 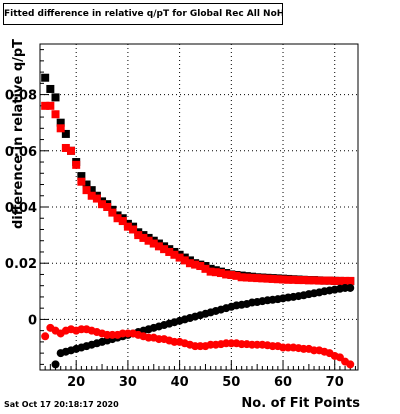 What do you see at coordinates (128, 382) in the screenshot?
I see `x-tick-label: 30` at bounding box center [128, 382].